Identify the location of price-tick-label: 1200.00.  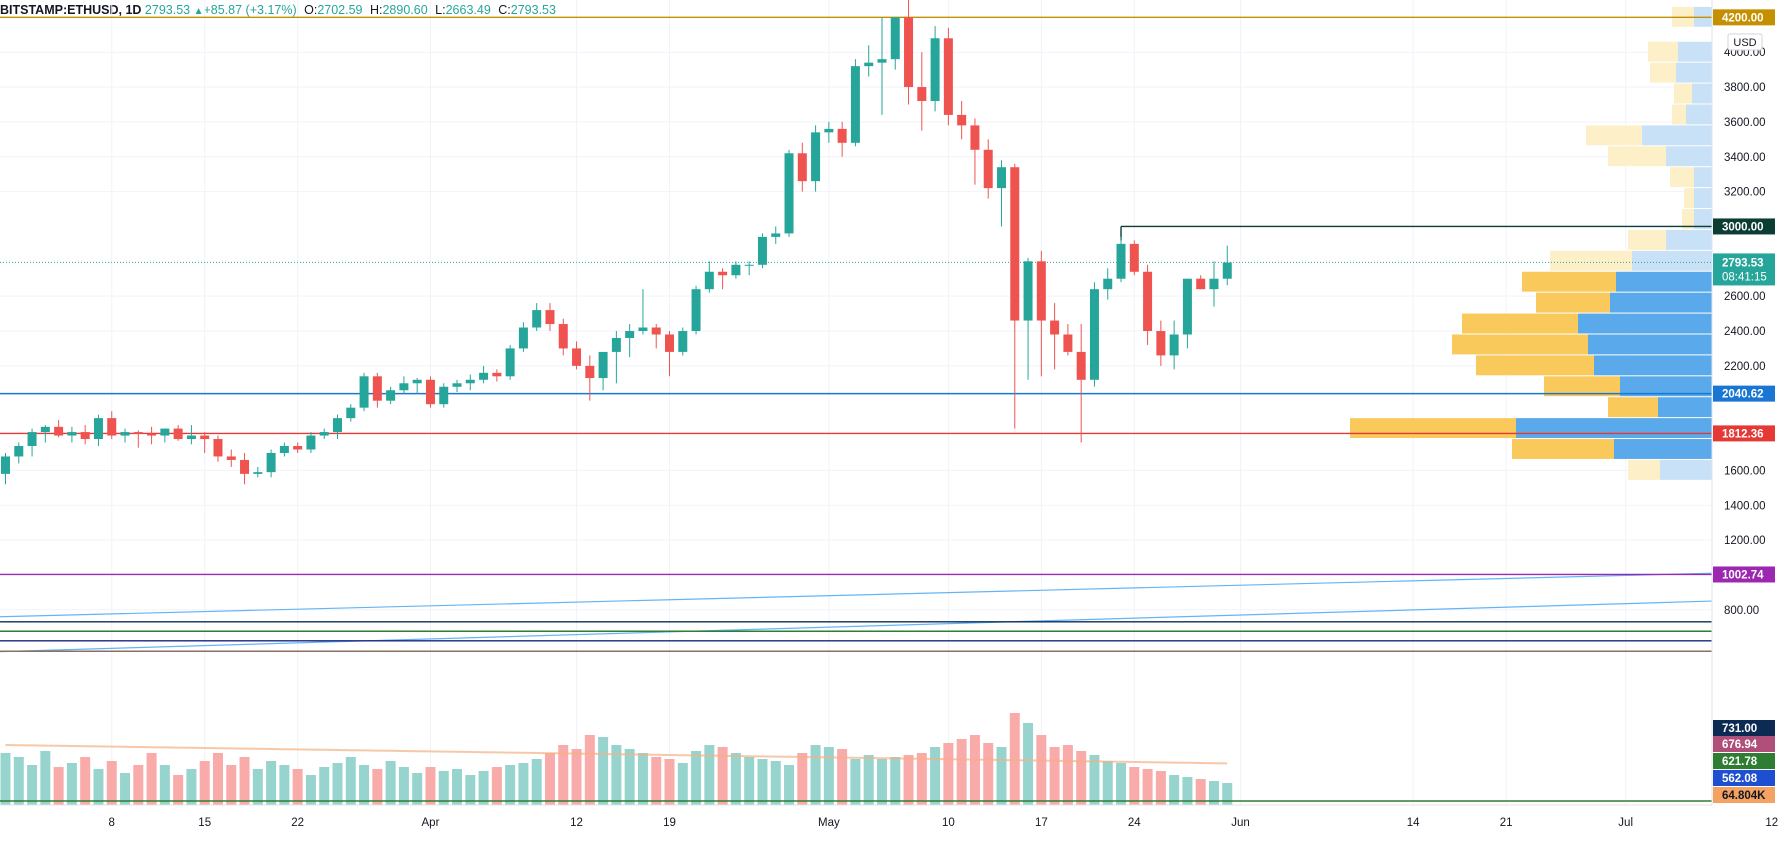
(1745, 541).